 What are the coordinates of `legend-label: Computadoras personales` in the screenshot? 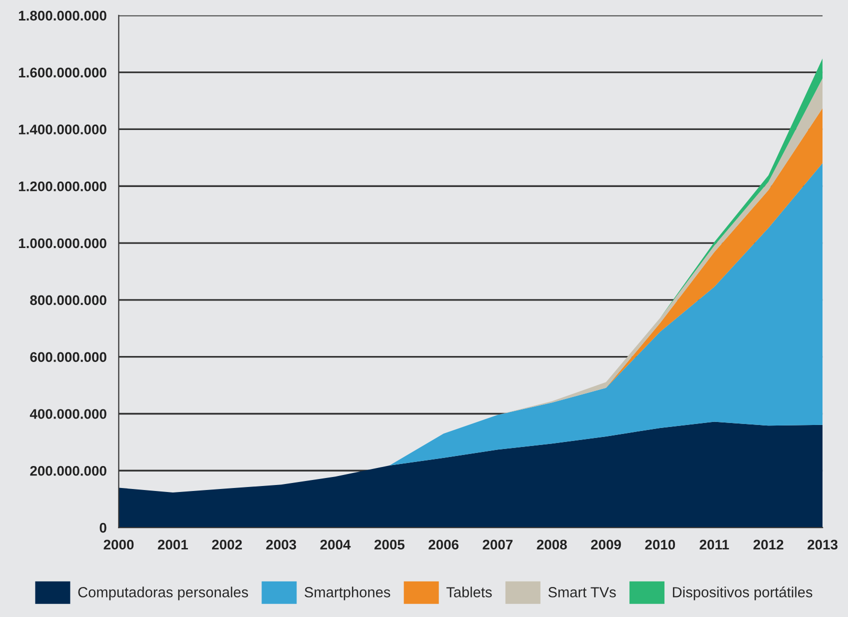 It's located at (163, 593).